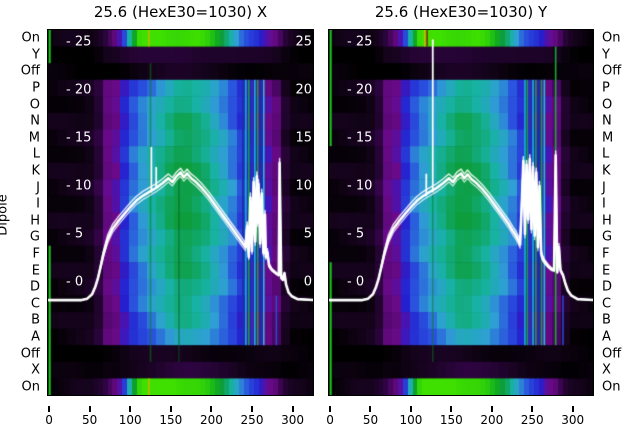 This screenshot has height=440, width=640. What do you see at coordinates (35, 271) in the screenshot?
I see `dipole-label-left-e: E` at bounding box center [35, 271].